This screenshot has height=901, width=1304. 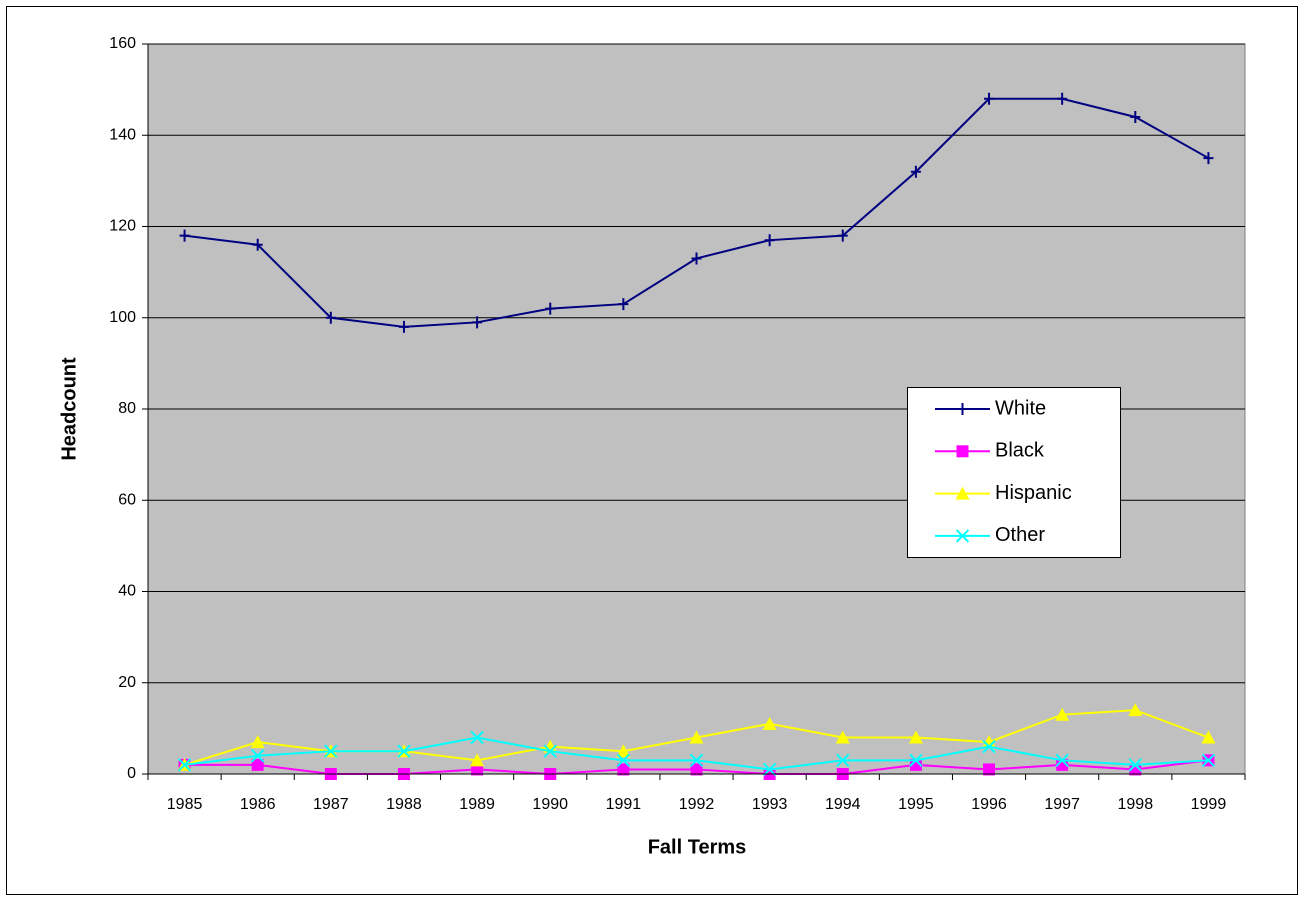 I want to click on legend-label: Black, so click(x=1020, y=451).